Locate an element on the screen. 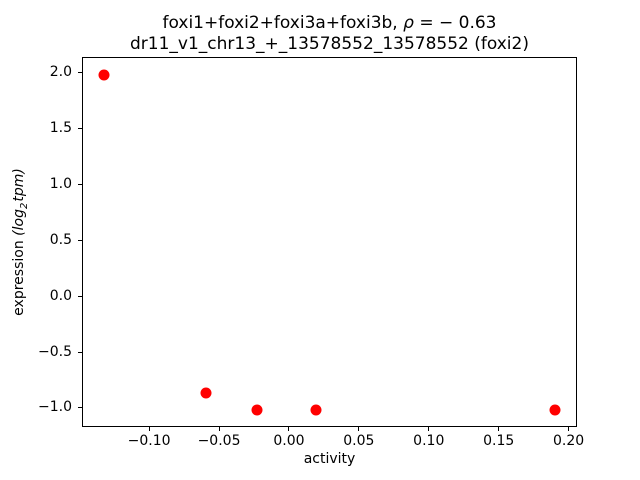  y-tick-label: 1.5 is located at coordinates (60, 128).